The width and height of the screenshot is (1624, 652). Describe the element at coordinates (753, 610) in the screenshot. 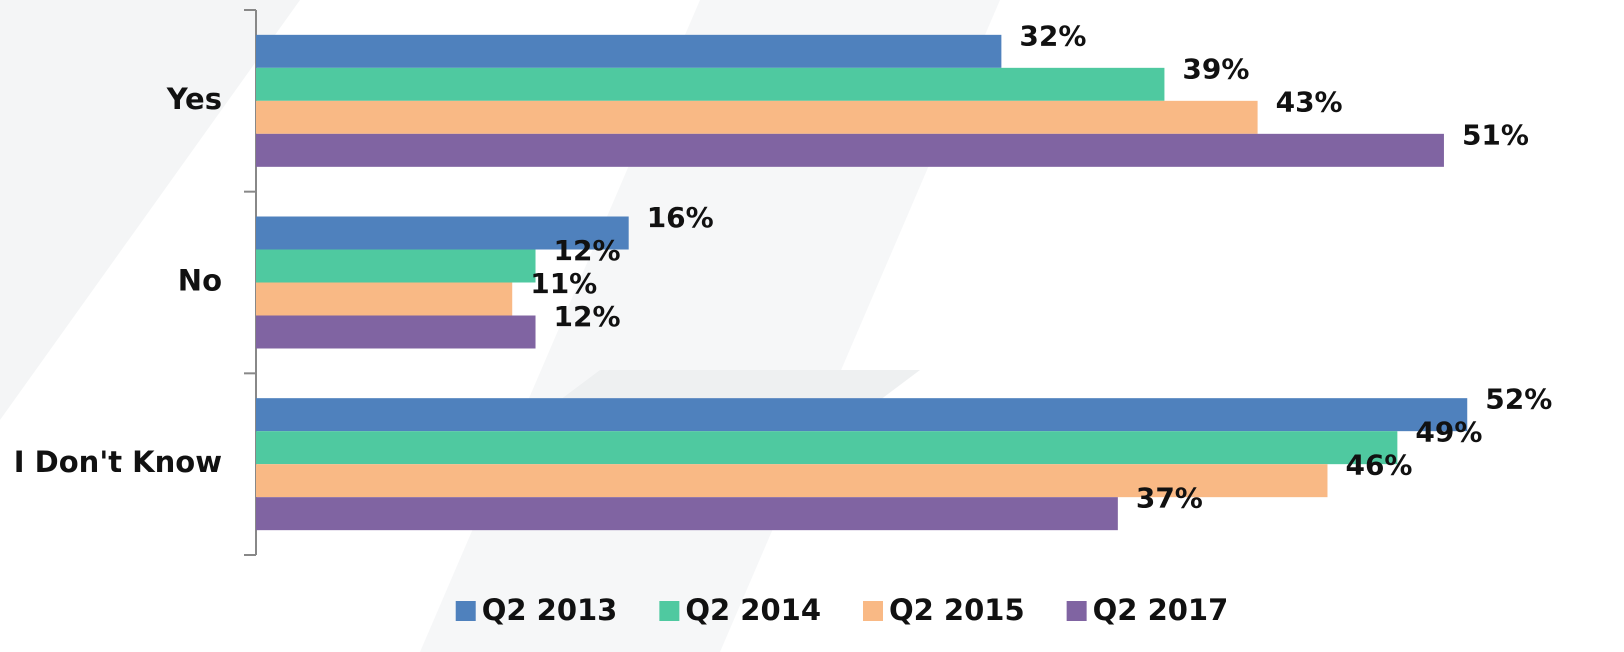

I see `legend-label: Q2 2014` at that location.